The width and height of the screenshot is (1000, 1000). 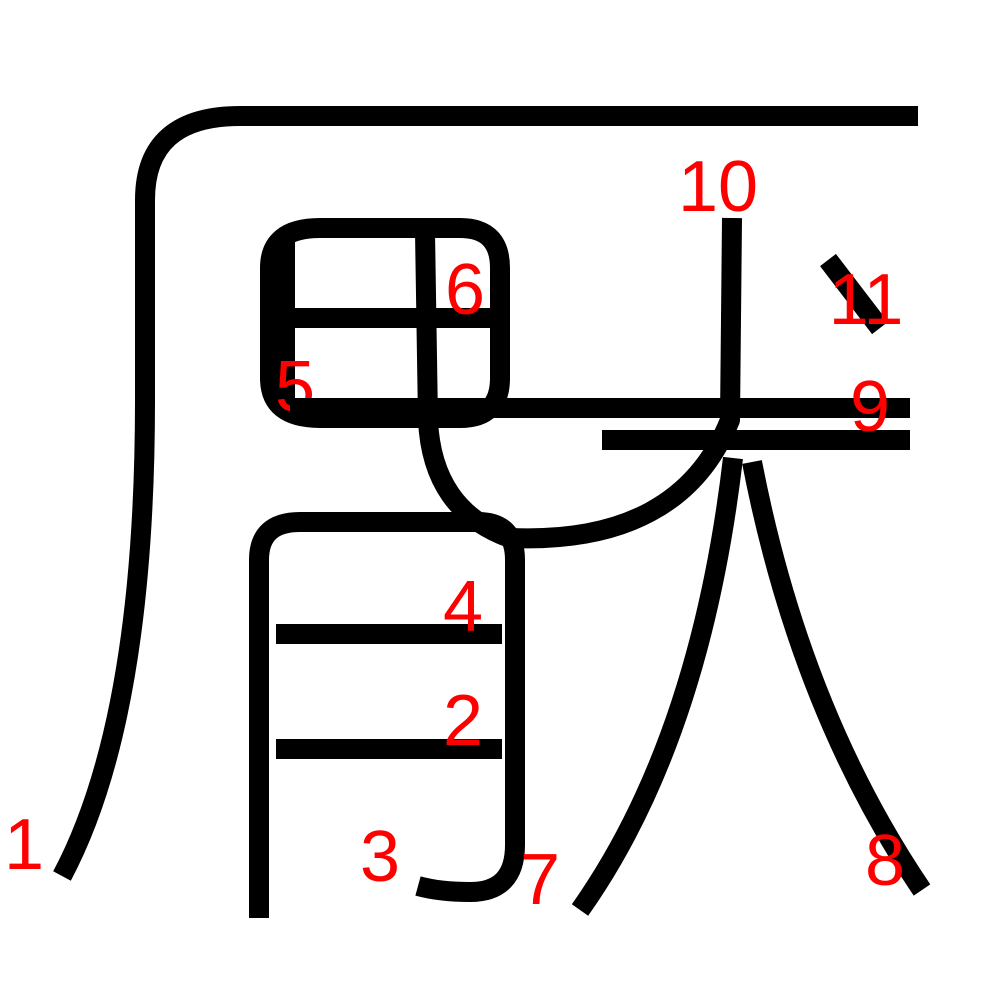 I want to click on stroke-number-1: 1, so click(x=24, y=845).